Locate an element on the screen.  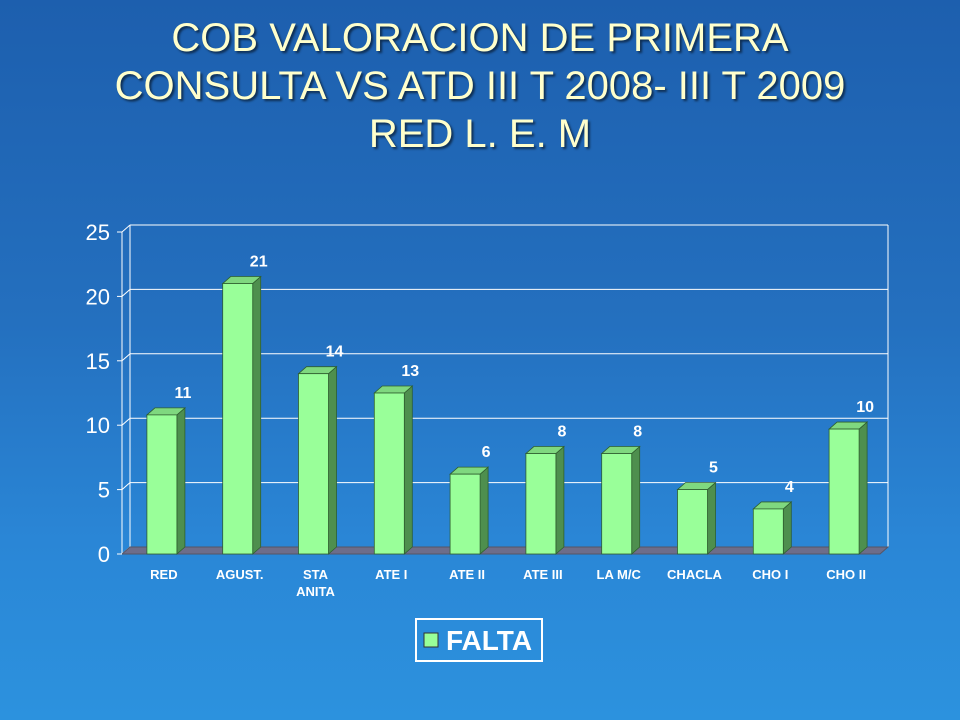
title-line-3: RED L. E. M is located at coordinates (480, 134).